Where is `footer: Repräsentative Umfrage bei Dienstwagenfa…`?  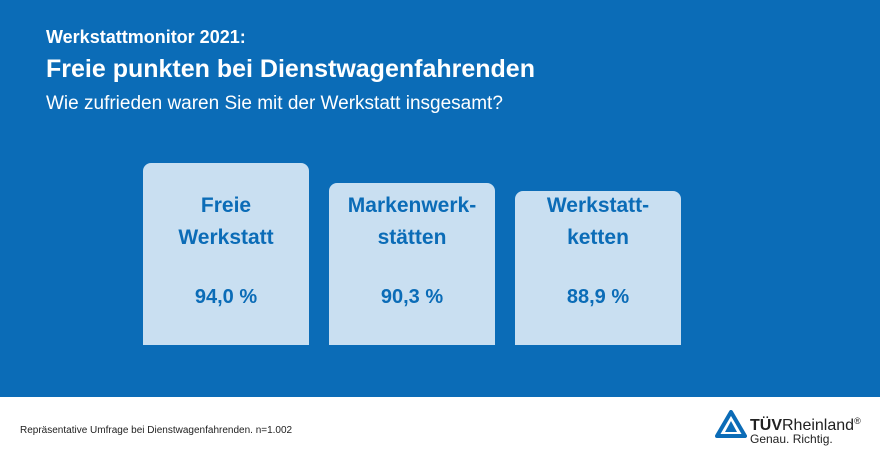 footer: Repräsentative Umfrage bei Dienstwagenfa… is located at coordinates (440, 428).